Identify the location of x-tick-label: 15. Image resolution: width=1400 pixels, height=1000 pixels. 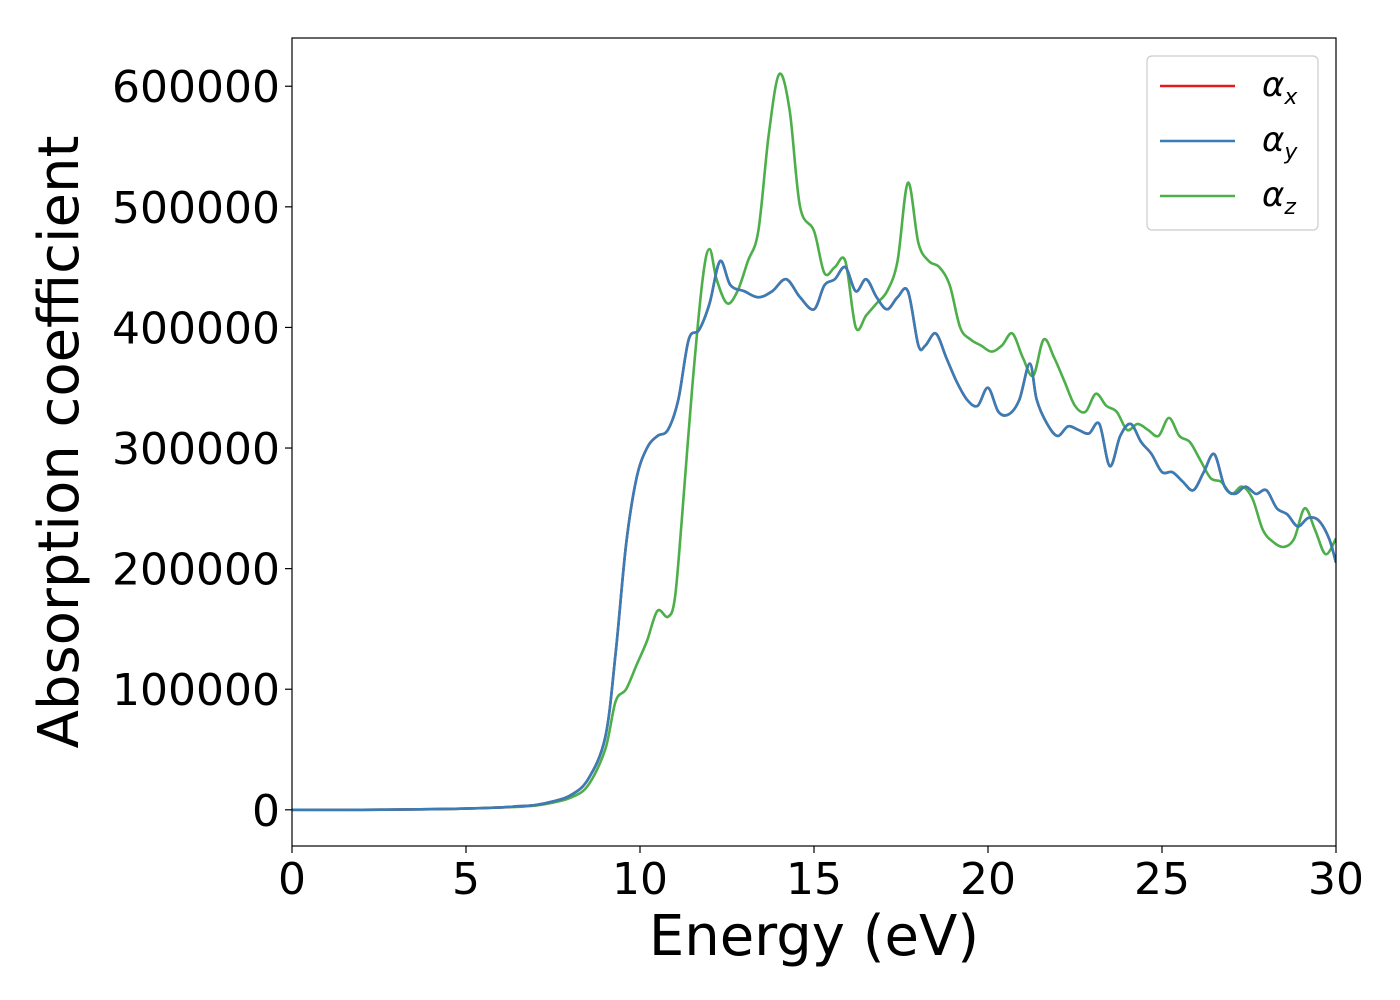
(814, 879).